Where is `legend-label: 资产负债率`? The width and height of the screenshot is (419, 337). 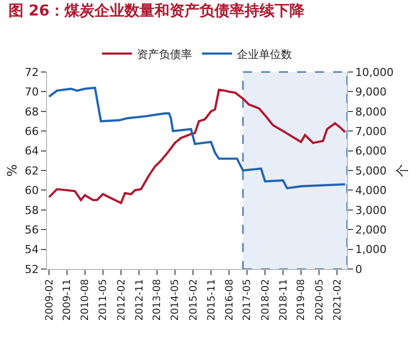 legend-label: 资产负债率 is located at coordinates (164, 54).